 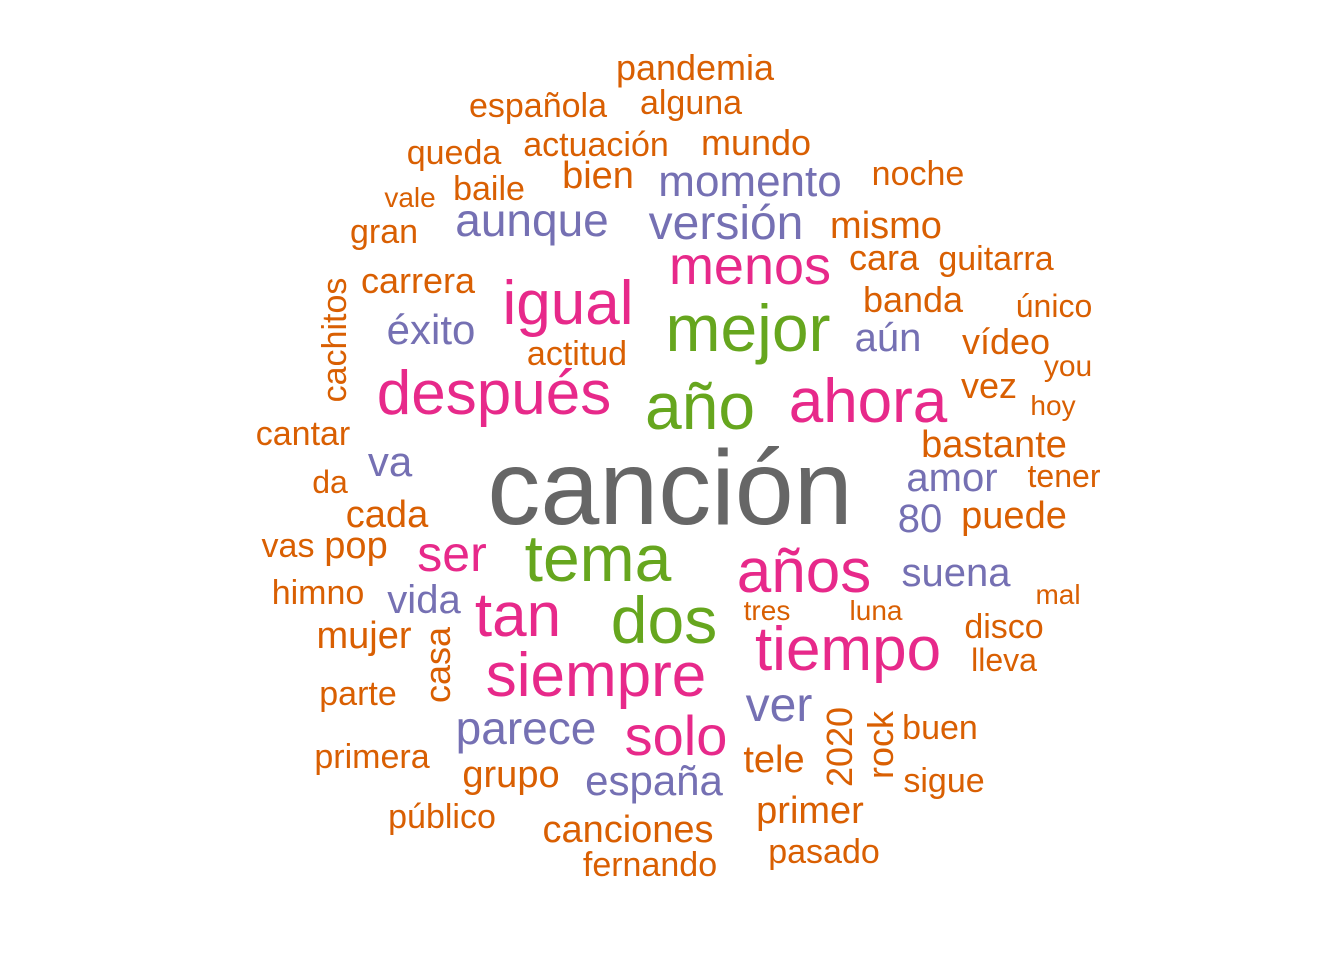 What do you see at coordinates (676, 735) in the screenshot?
I see `word-14: solo` at bounding box center [676, 735].